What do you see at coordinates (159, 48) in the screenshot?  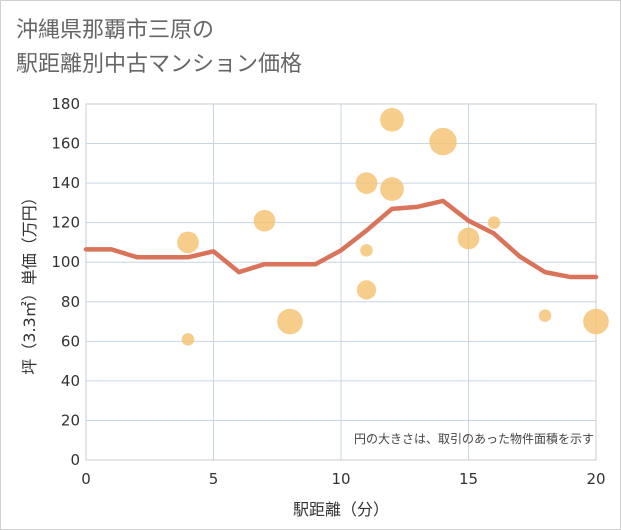 I see `chart-title: 沖縄県那覇市三原の 駅距離別中古マンション価格` at bounding box center [159, 48].